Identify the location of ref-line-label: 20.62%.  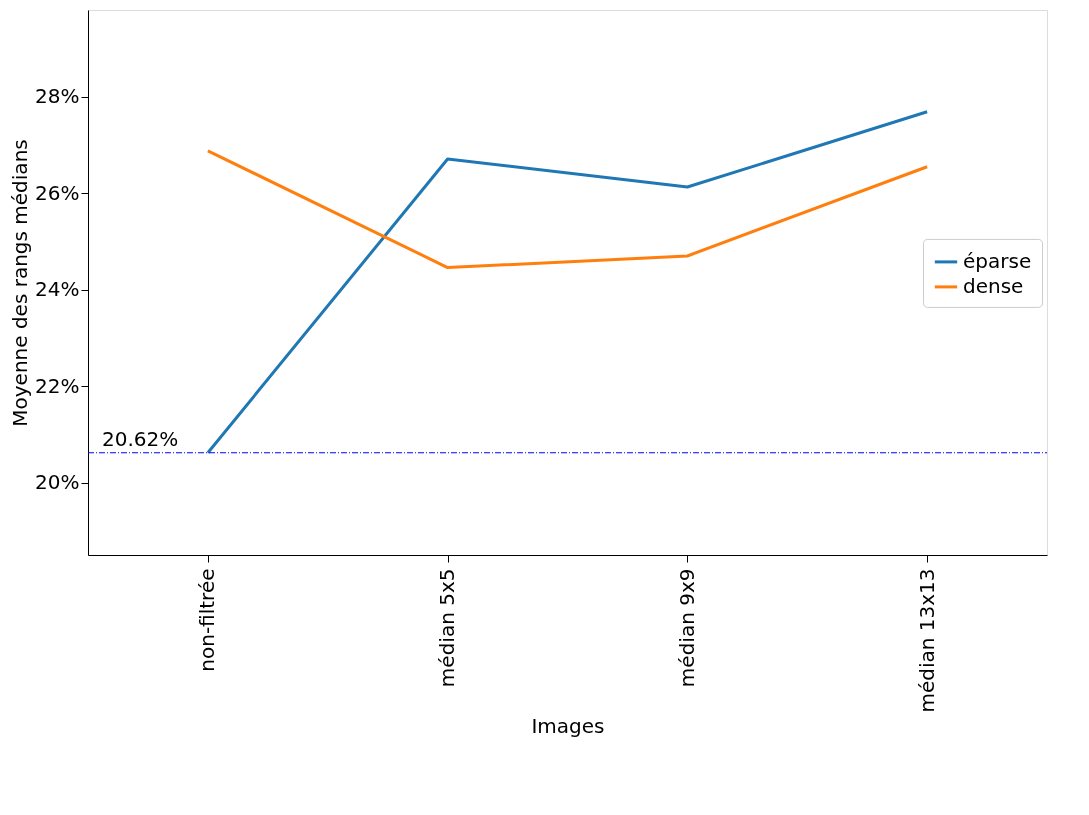
(140, 438).